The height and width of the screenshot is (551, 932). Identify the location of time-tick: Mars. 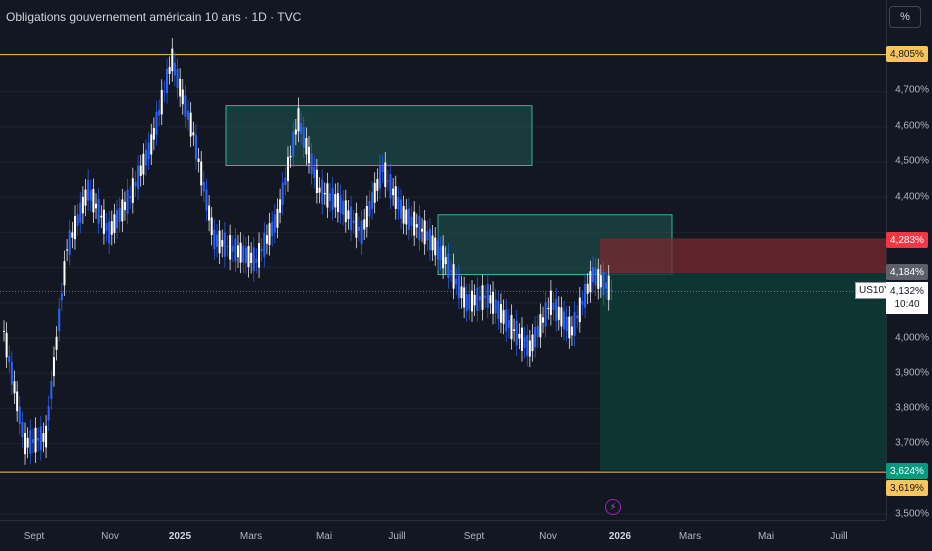
(690, 536).